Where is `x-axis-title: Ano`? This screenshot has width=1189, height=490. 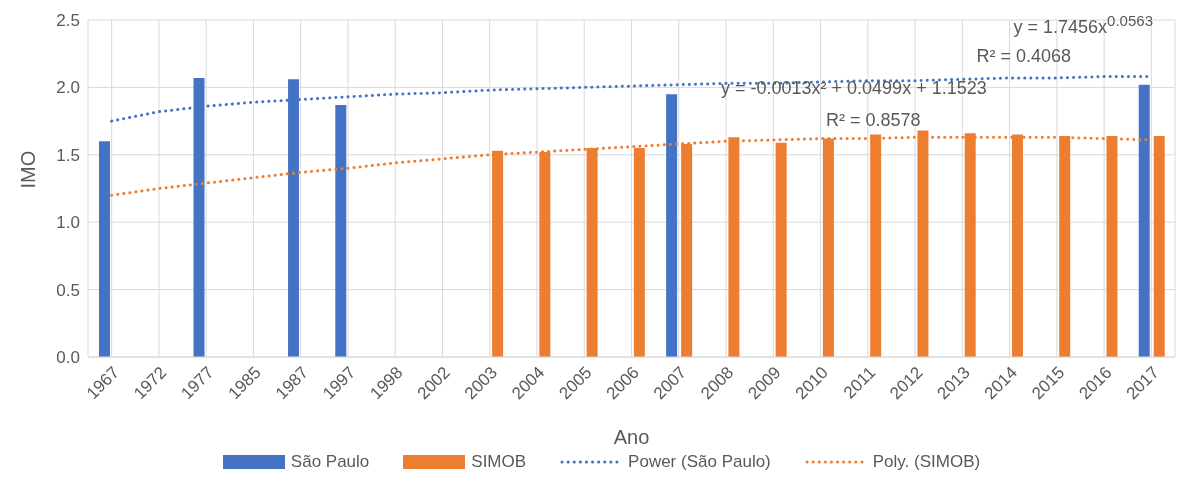 x-axis-title: Ano is located at coordinates (631, 437).